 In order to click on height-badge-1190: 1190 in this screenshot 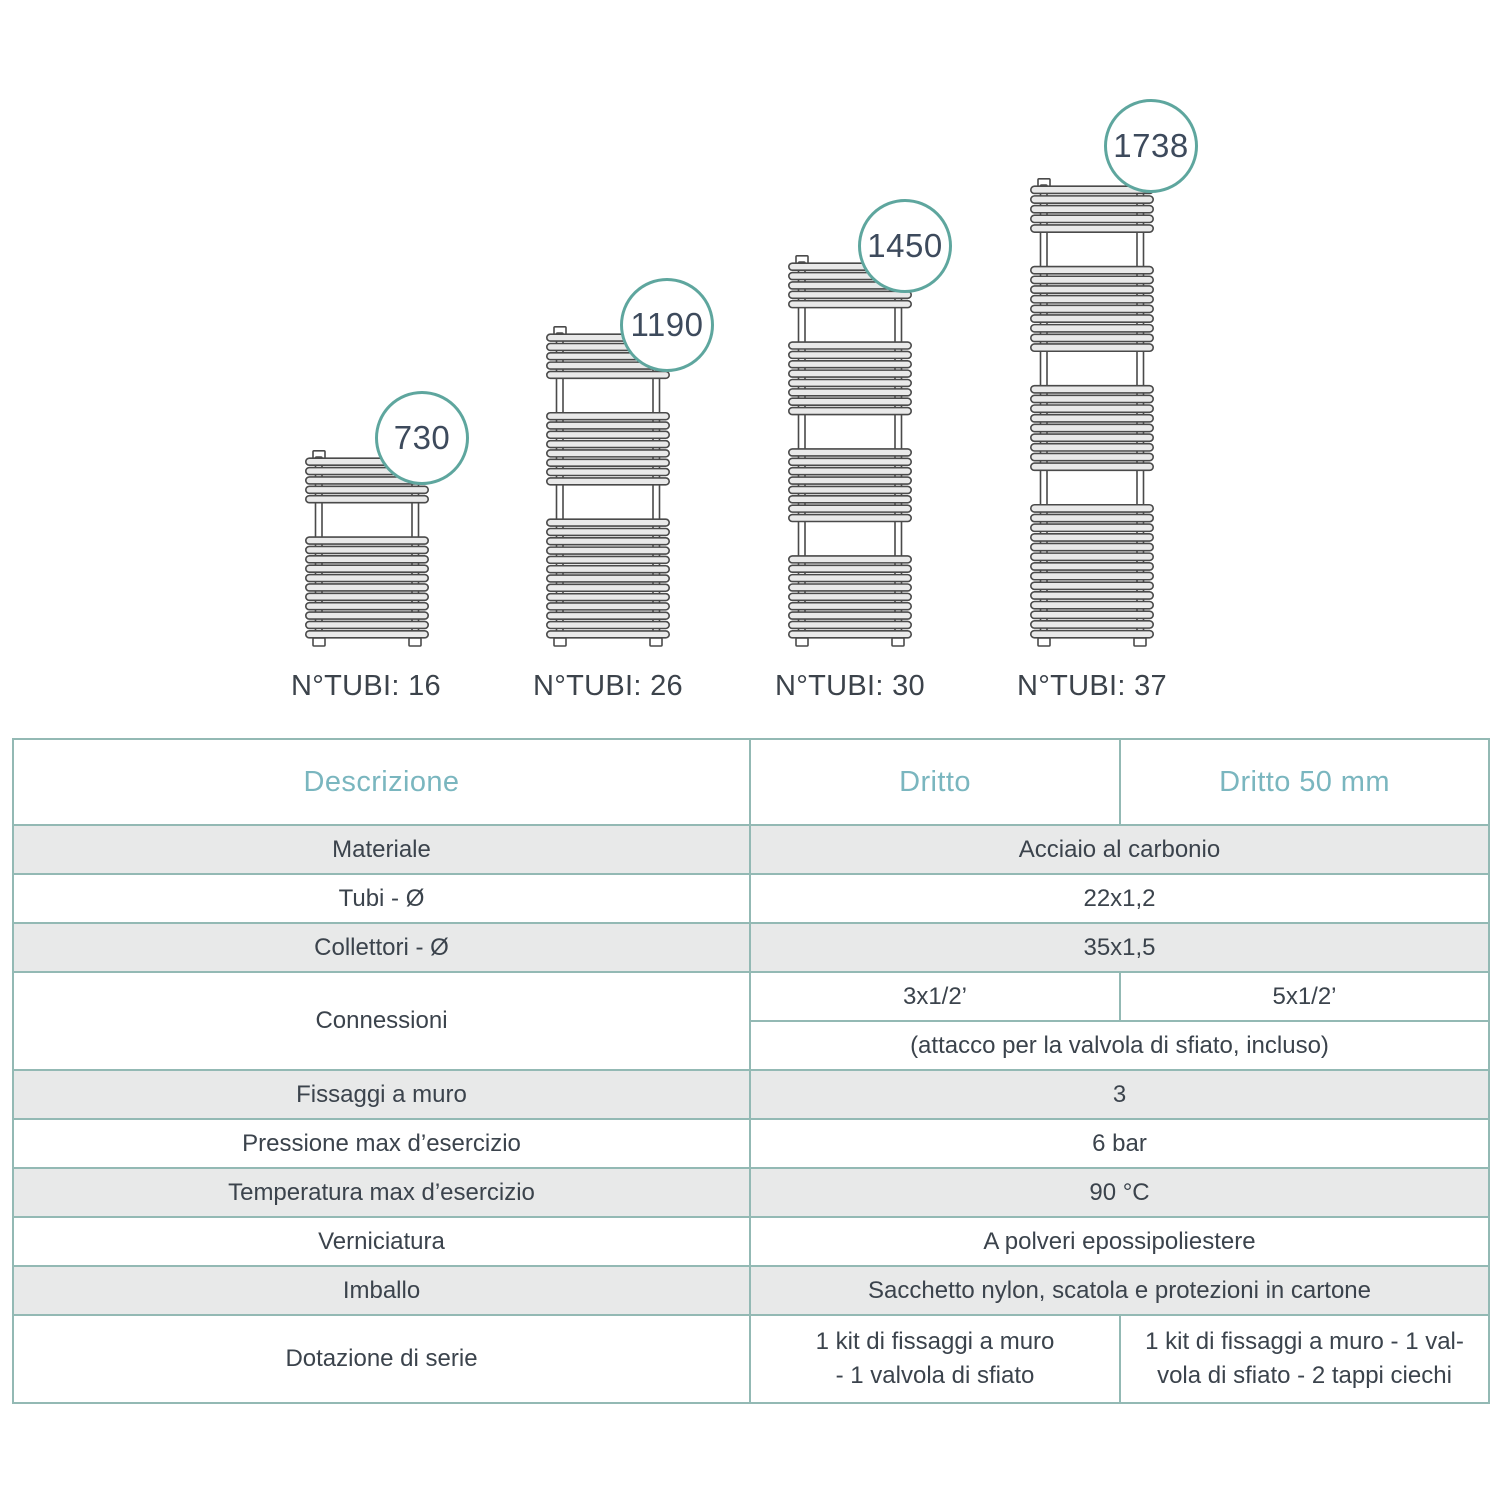, I will do `click(667, 325)`.